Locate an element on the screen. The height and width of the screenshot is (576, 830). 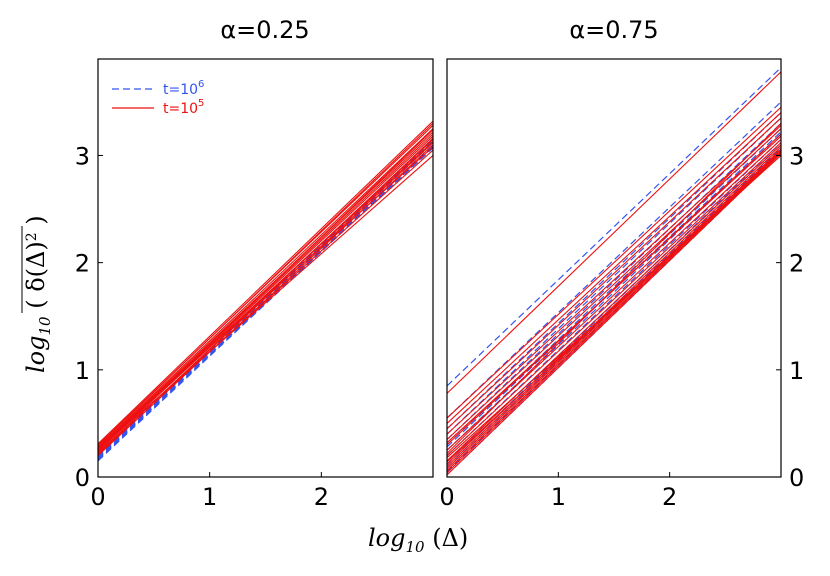
x-axis-label: log10 (Δ) is located at coordinates (418, 540).